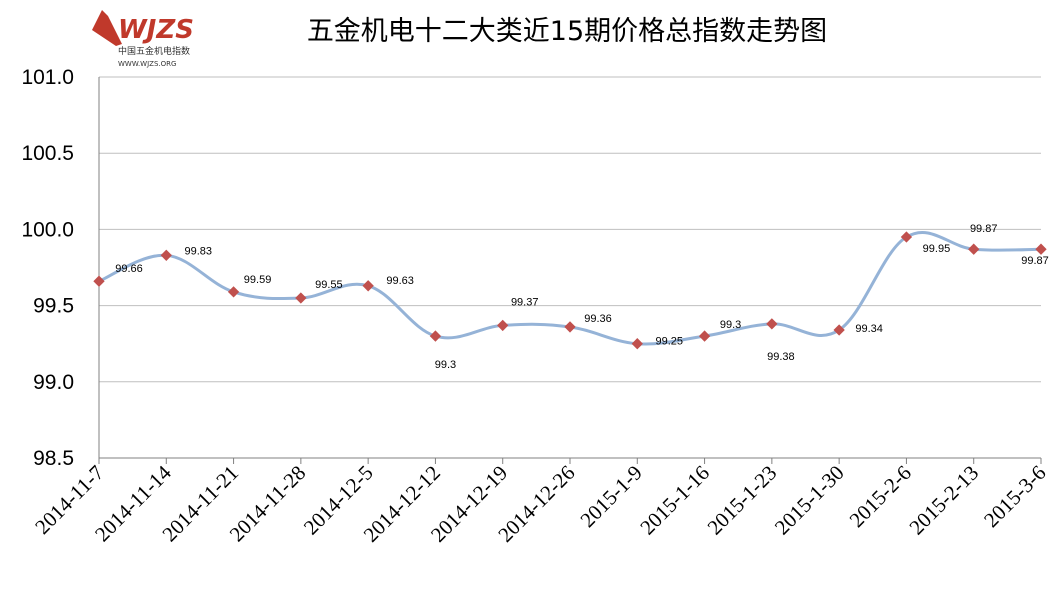 This screenshot has height=594, width=1064. I want to click on data-label: 99.36, so click(598, 319).